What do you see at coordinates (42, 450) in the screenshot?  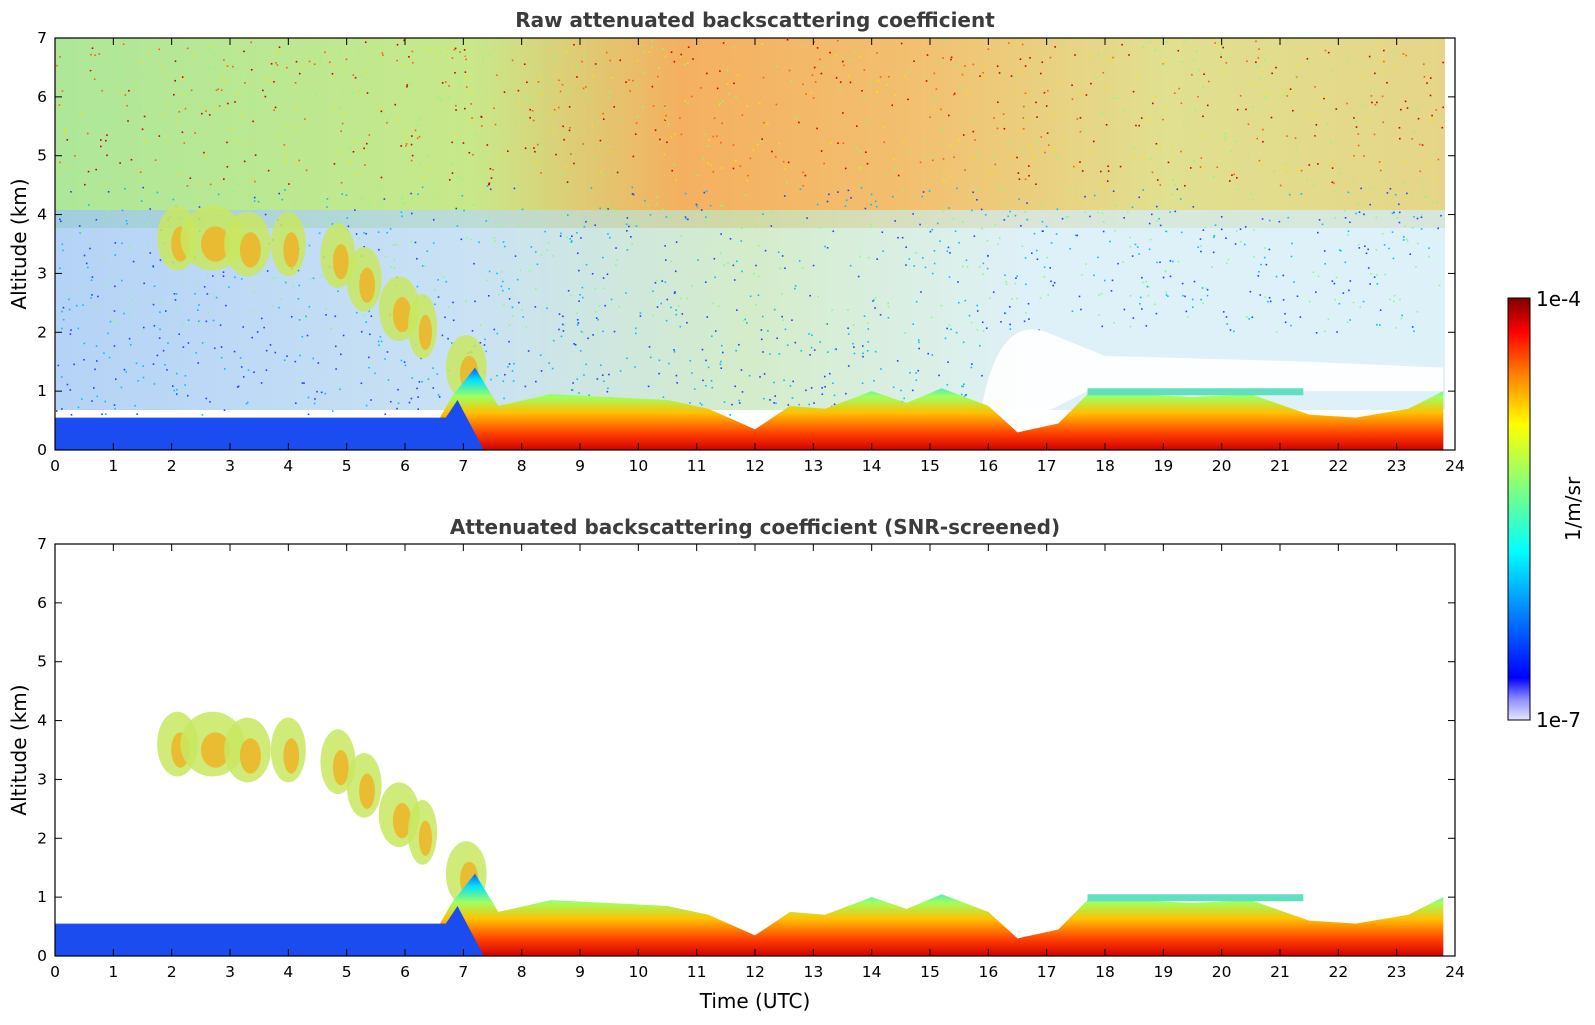 I see `y-tick-label: 0` at bounding box center [42, 450].